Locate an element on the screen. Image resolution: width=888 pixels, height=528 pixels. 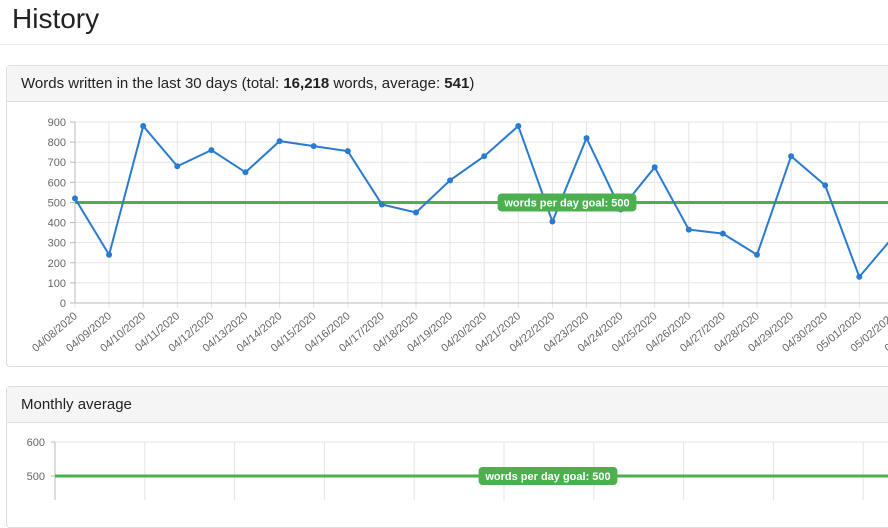
title-text: words, average: is located at coordinates (387, 83).